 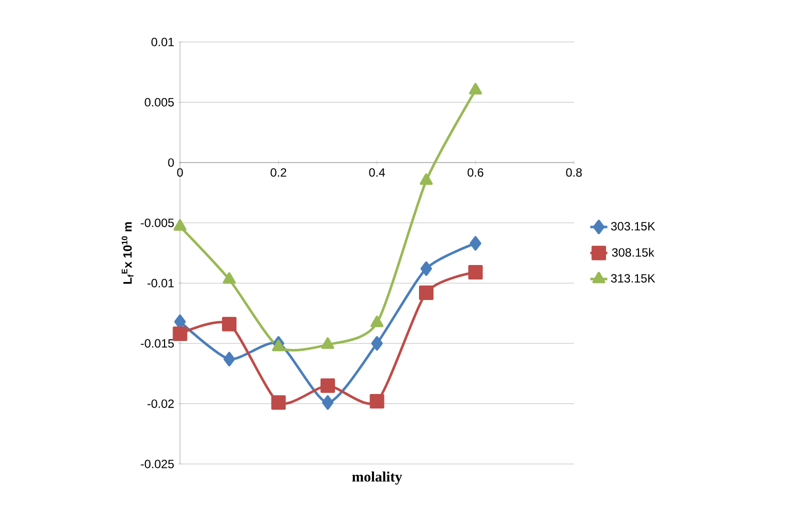 What do you see at coordinates (161, 403) in the screenshot?
I see `y-tick-label: -0.02` at bounding box center [161, 403].